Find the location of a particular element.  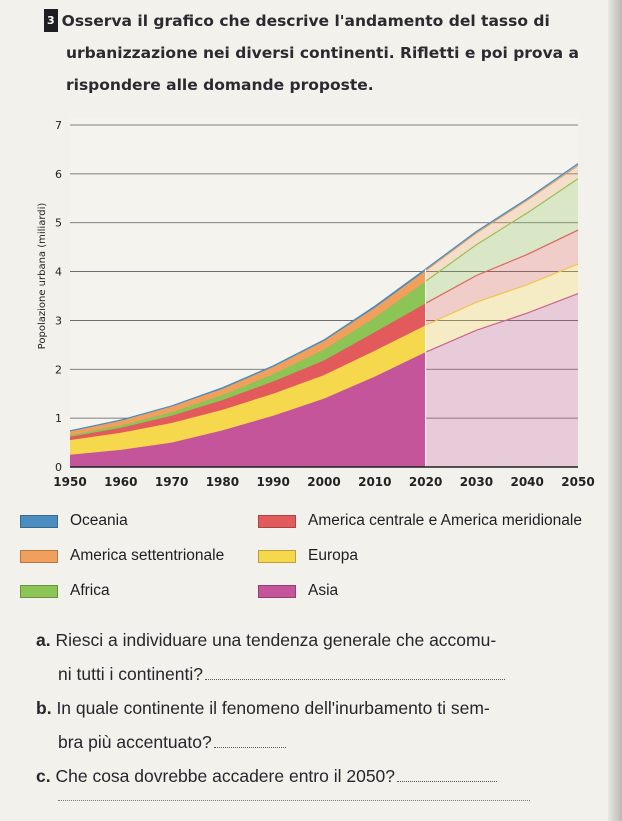

area-series-europa is located at coordinates (248, 390).